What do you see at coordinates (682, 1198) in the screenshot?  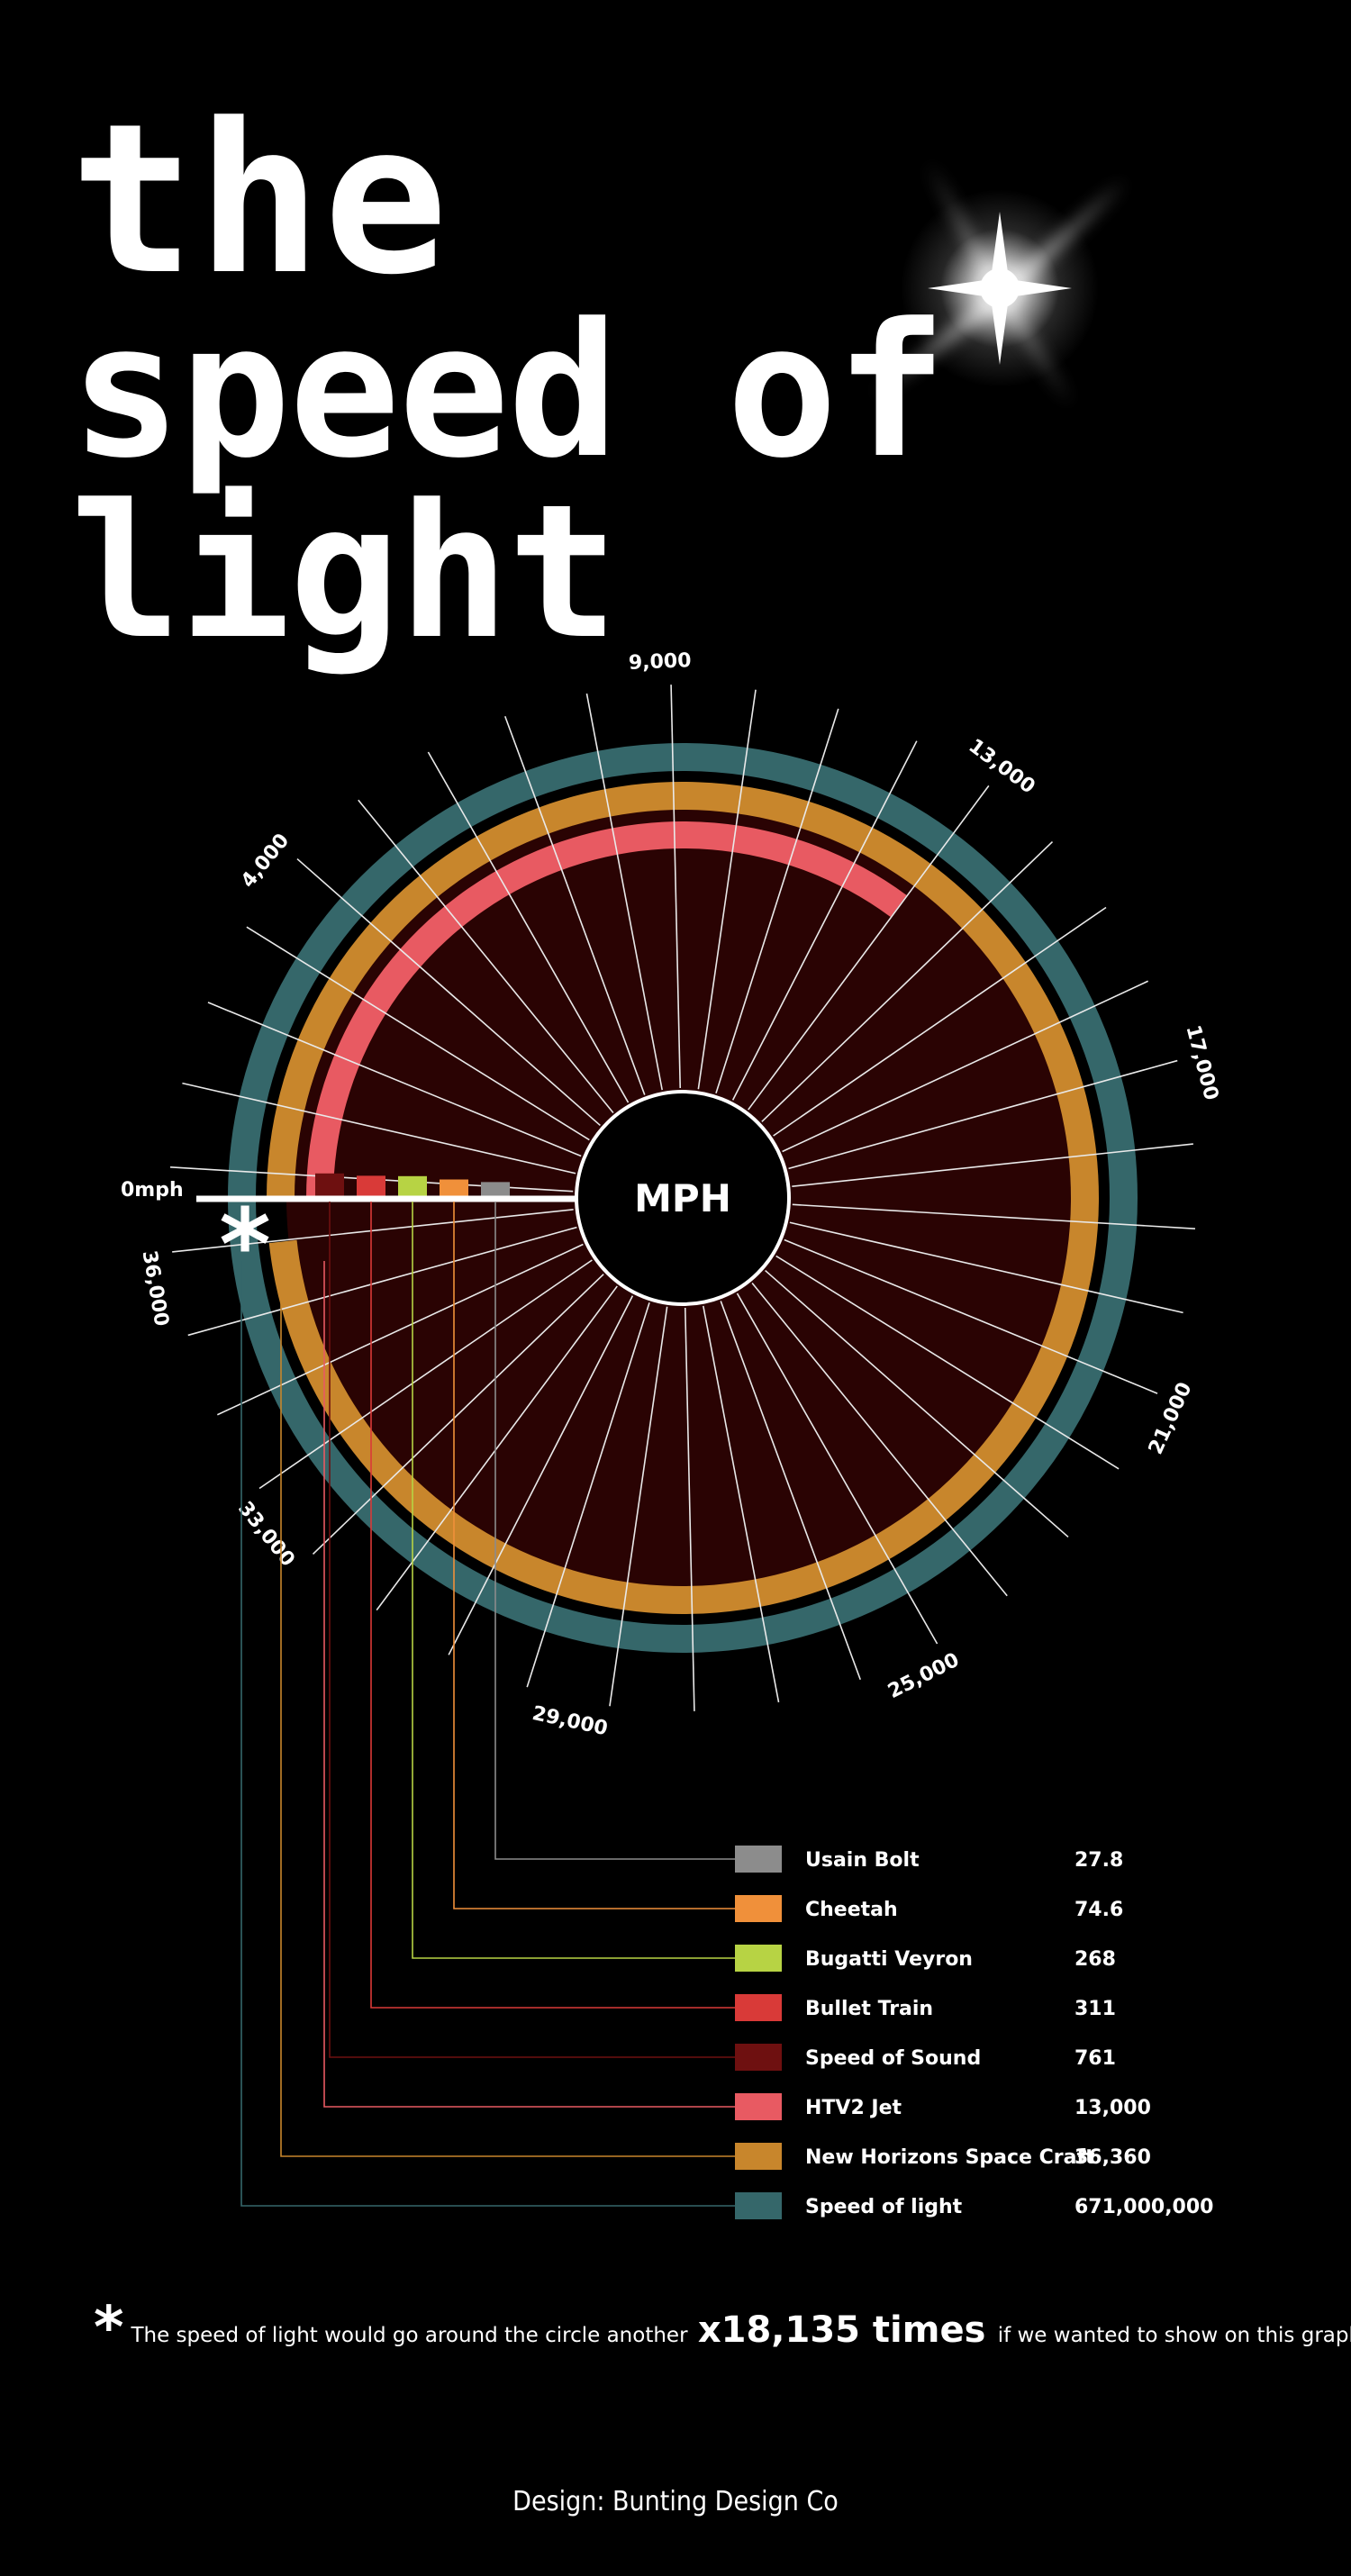 I see `center-label: MPH` at bounding box center [682, 1198].